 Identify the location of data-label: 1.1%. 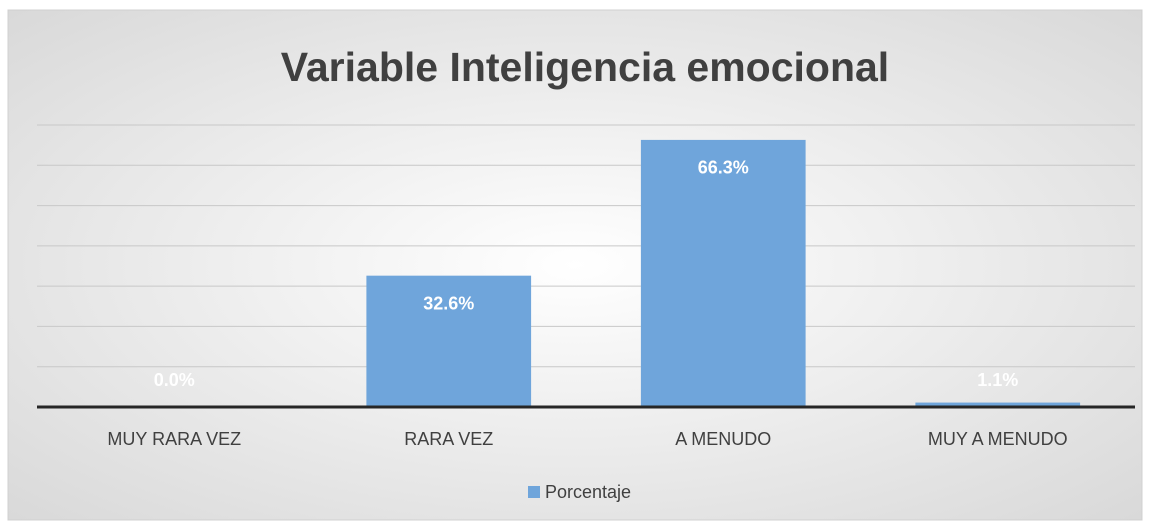
(997, 380).